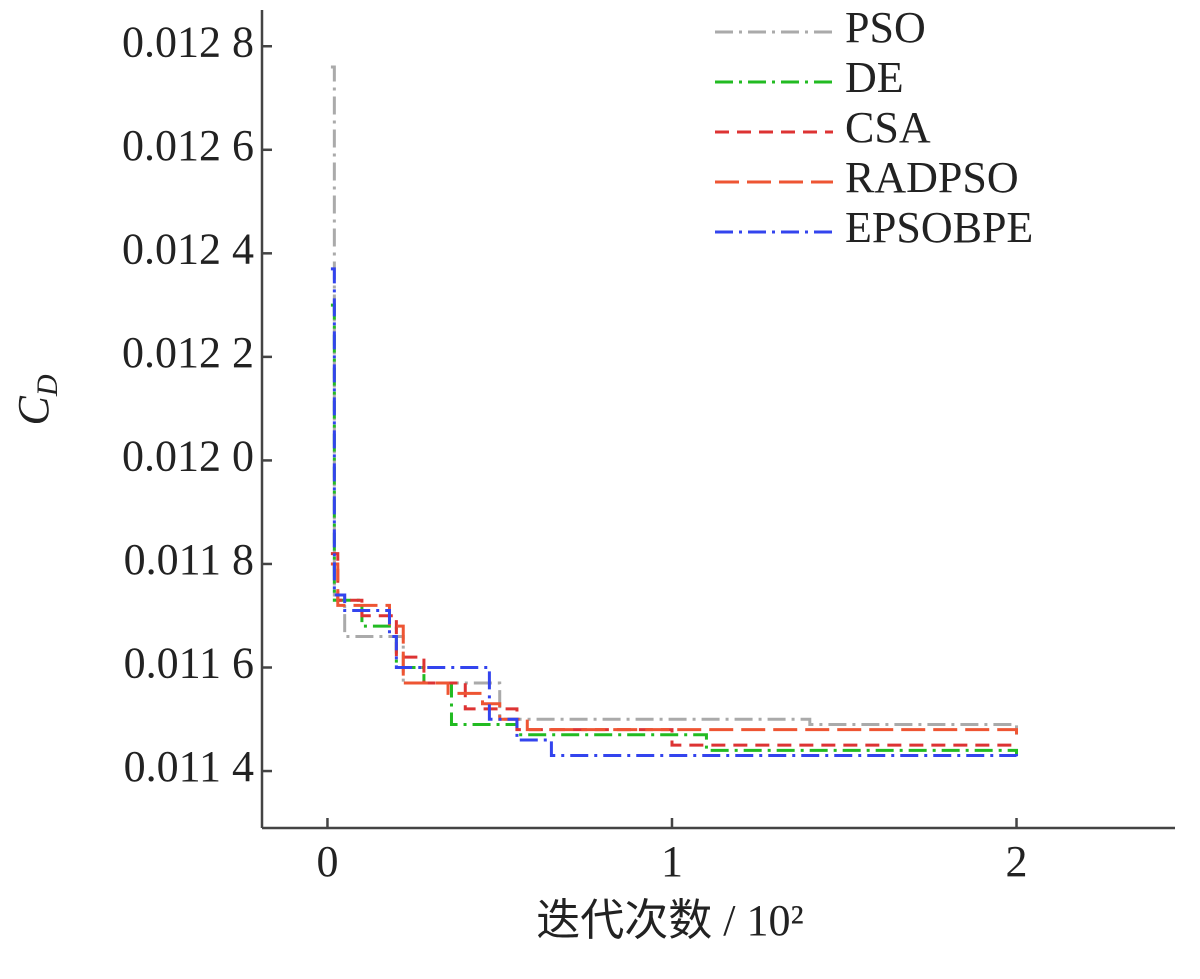 This screenshot has width=1200, height=979. I want to click on legend-label: EPSOBPE, so click(939, 227).